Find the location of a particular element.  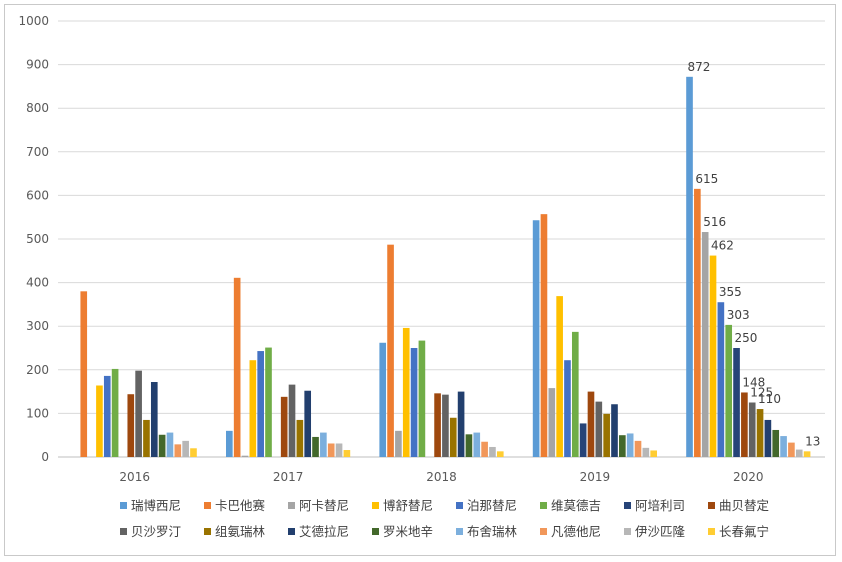

legend-label: 艾德拉尼 is located at coordinates (324, 531).